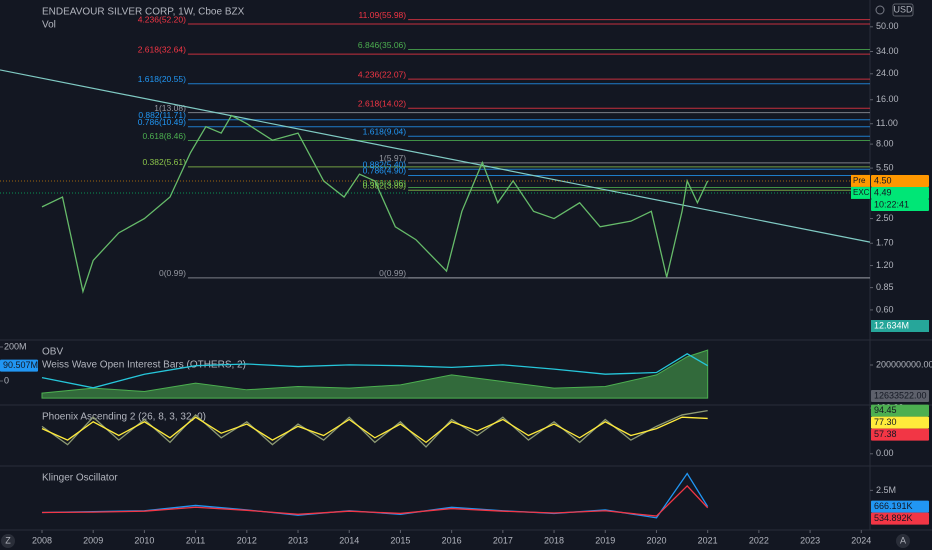  I want to click on fib-label: 0.882(5.40), so click(385, 165).